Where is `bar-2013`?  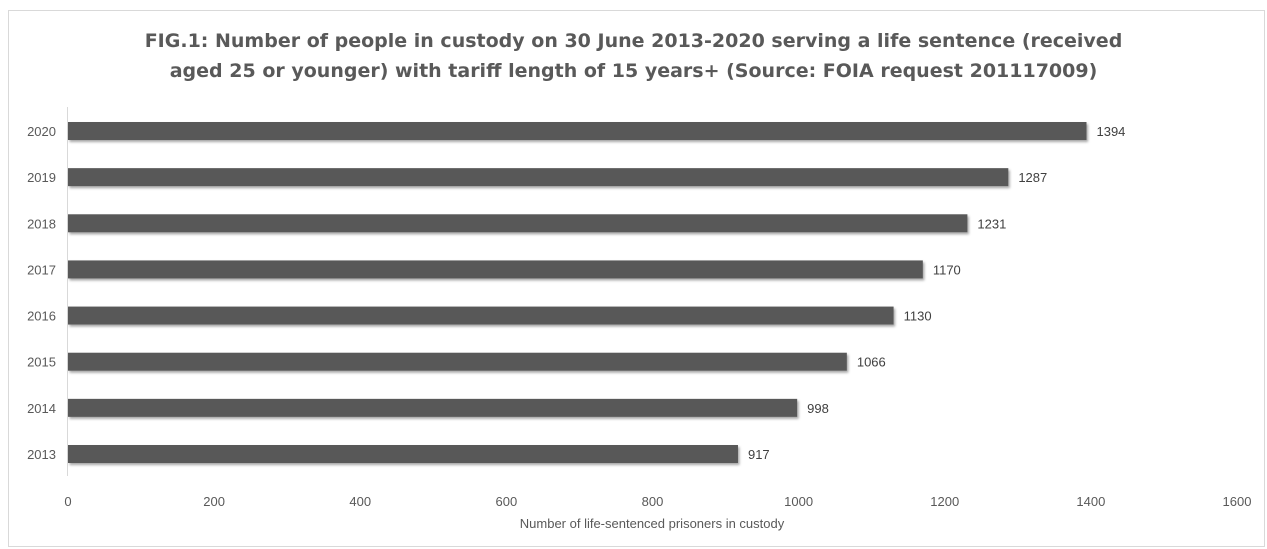 bar-2013 is located at coordinates (403, 454).